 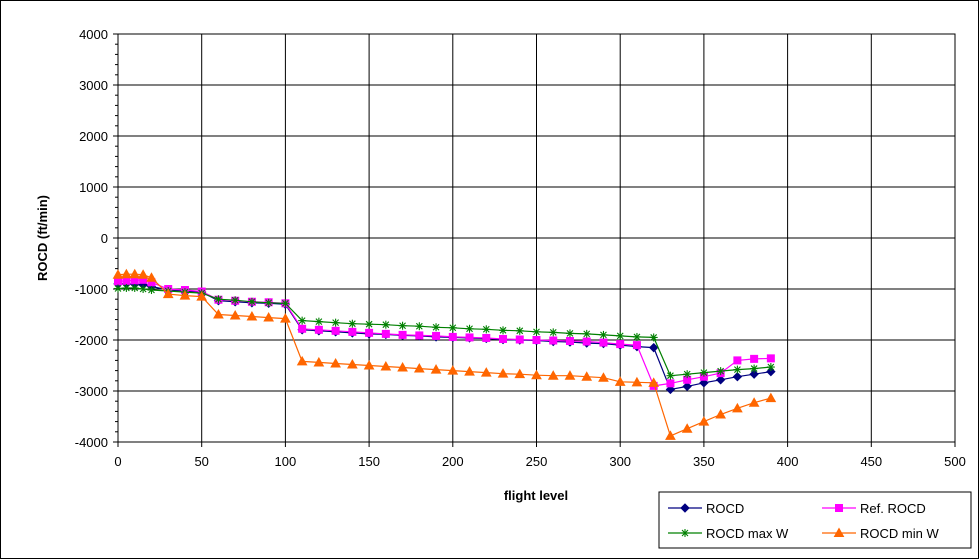 I want to click on x-tick-label: 450, so click(x=871, y=461).